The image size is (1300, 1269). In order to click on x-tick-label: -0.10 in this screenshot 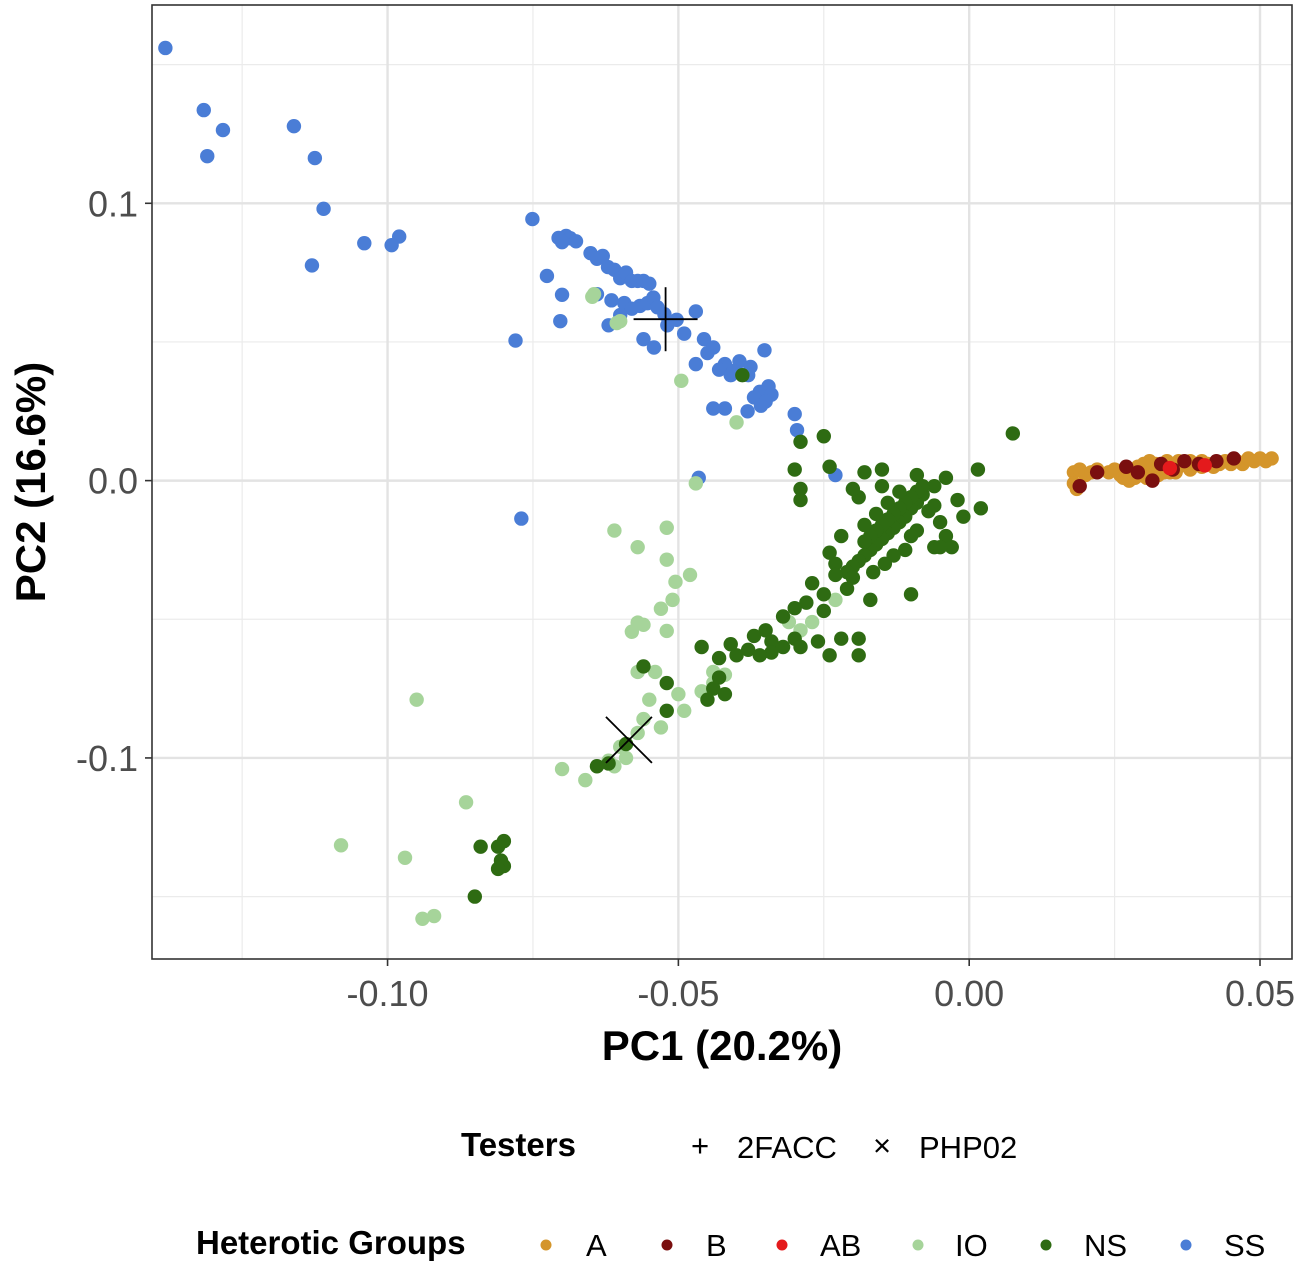, I will do `click(388, 993)`.